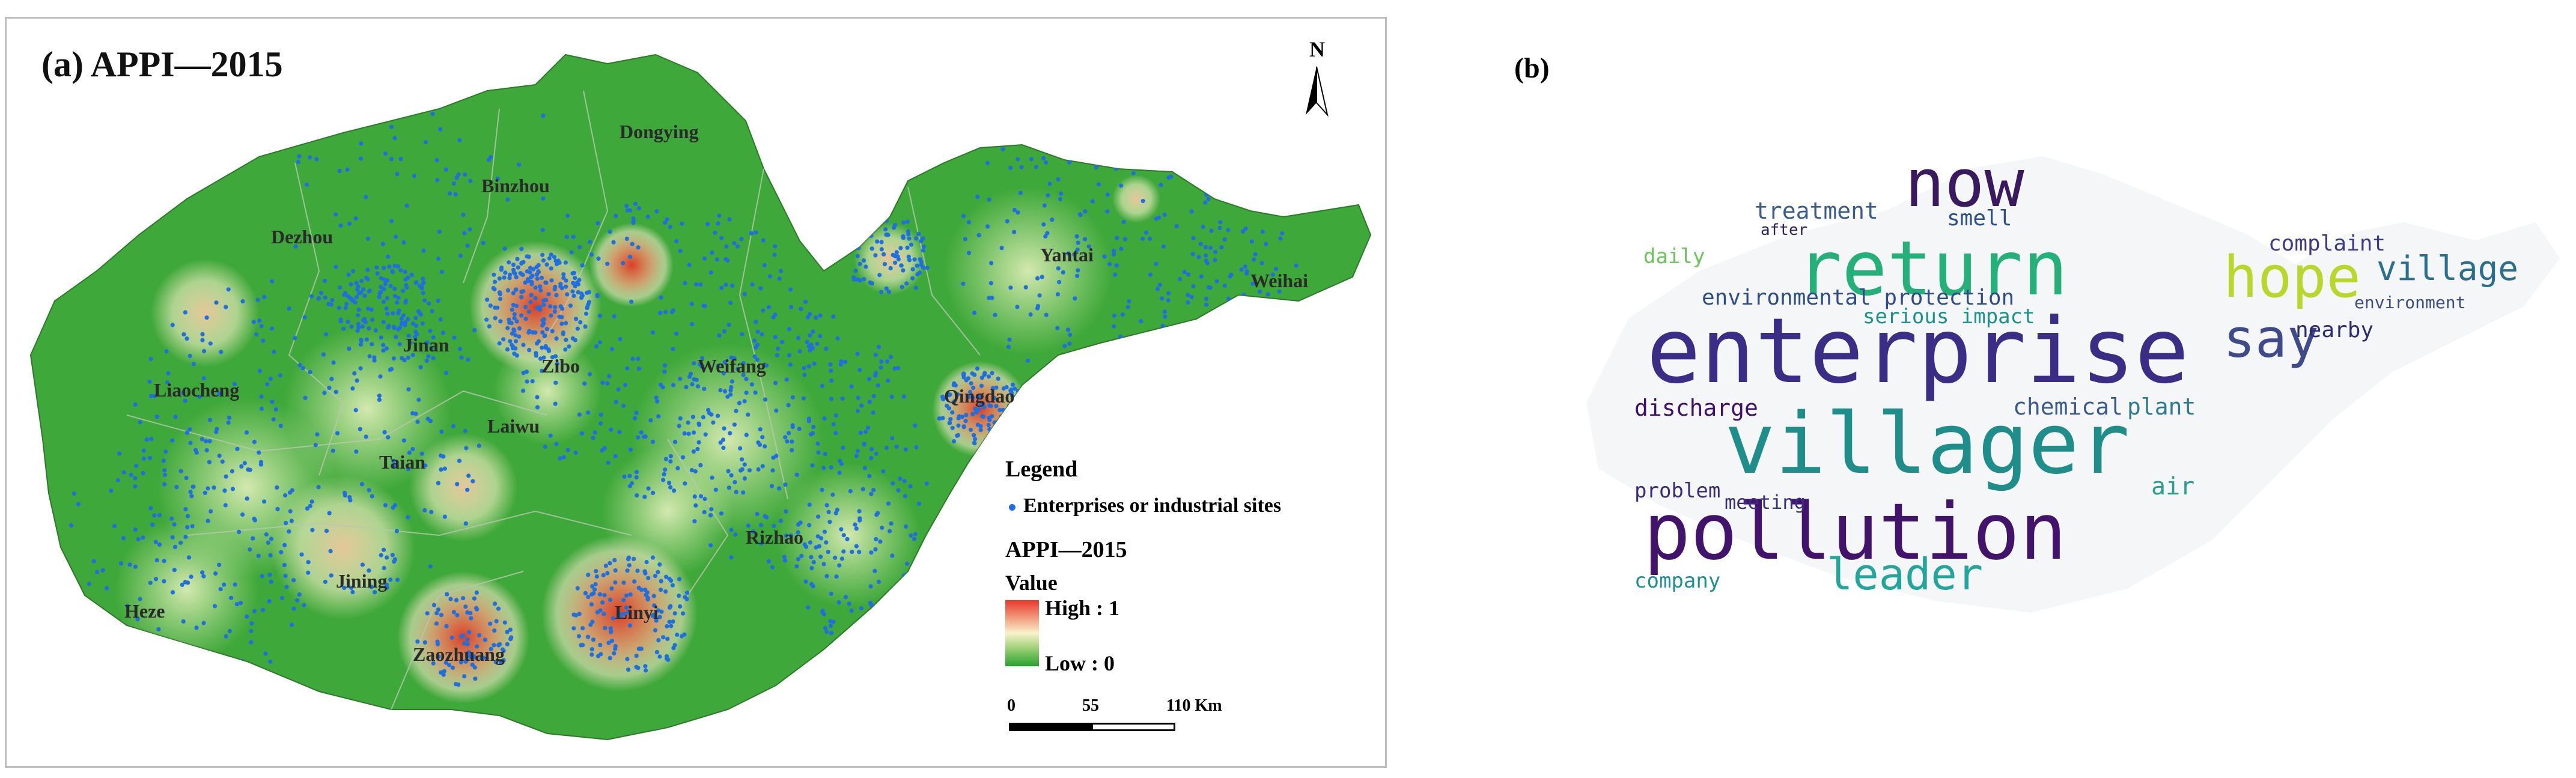 The image size is (2576, 778). What do you see at coordinates (1051, 727) in the screenshot?
I see `scale-bar-segment` at bounding box center [1051, 727].